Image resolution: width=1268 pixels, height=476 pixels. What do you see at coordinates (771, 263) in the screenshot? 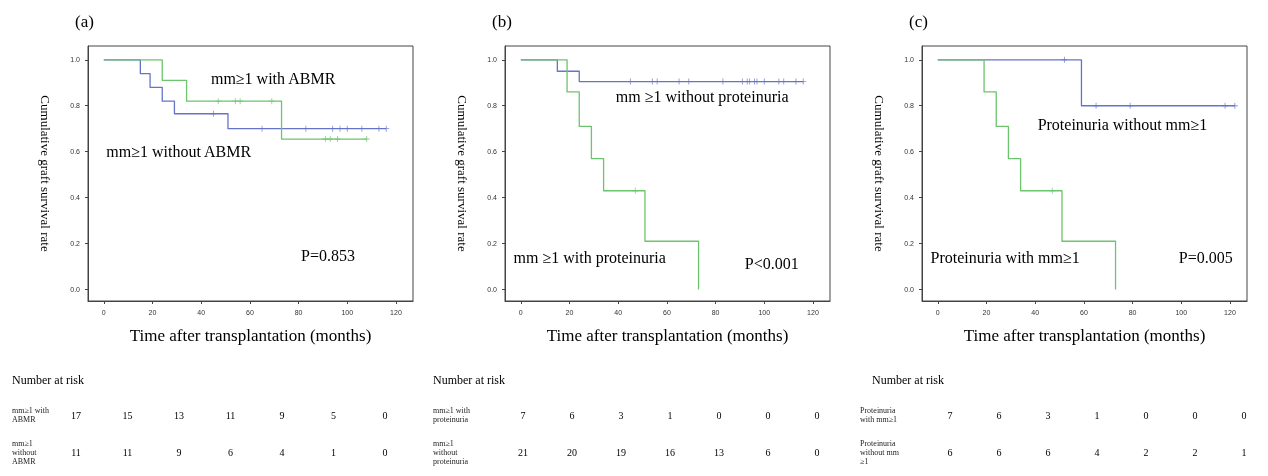
I see `annotation: P<0.001` at bounding box center [771, 263].